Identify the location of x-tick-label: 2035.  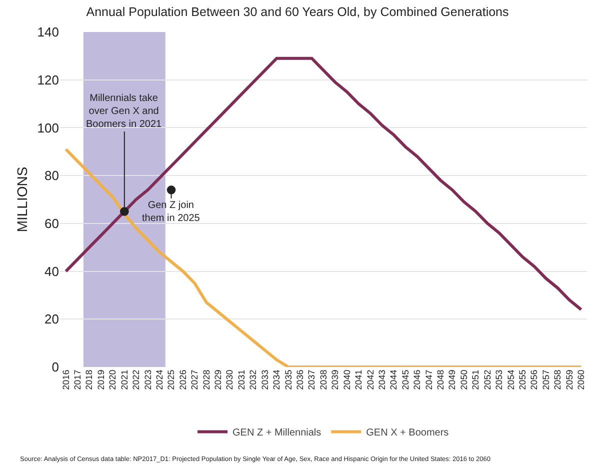
(288, 380).